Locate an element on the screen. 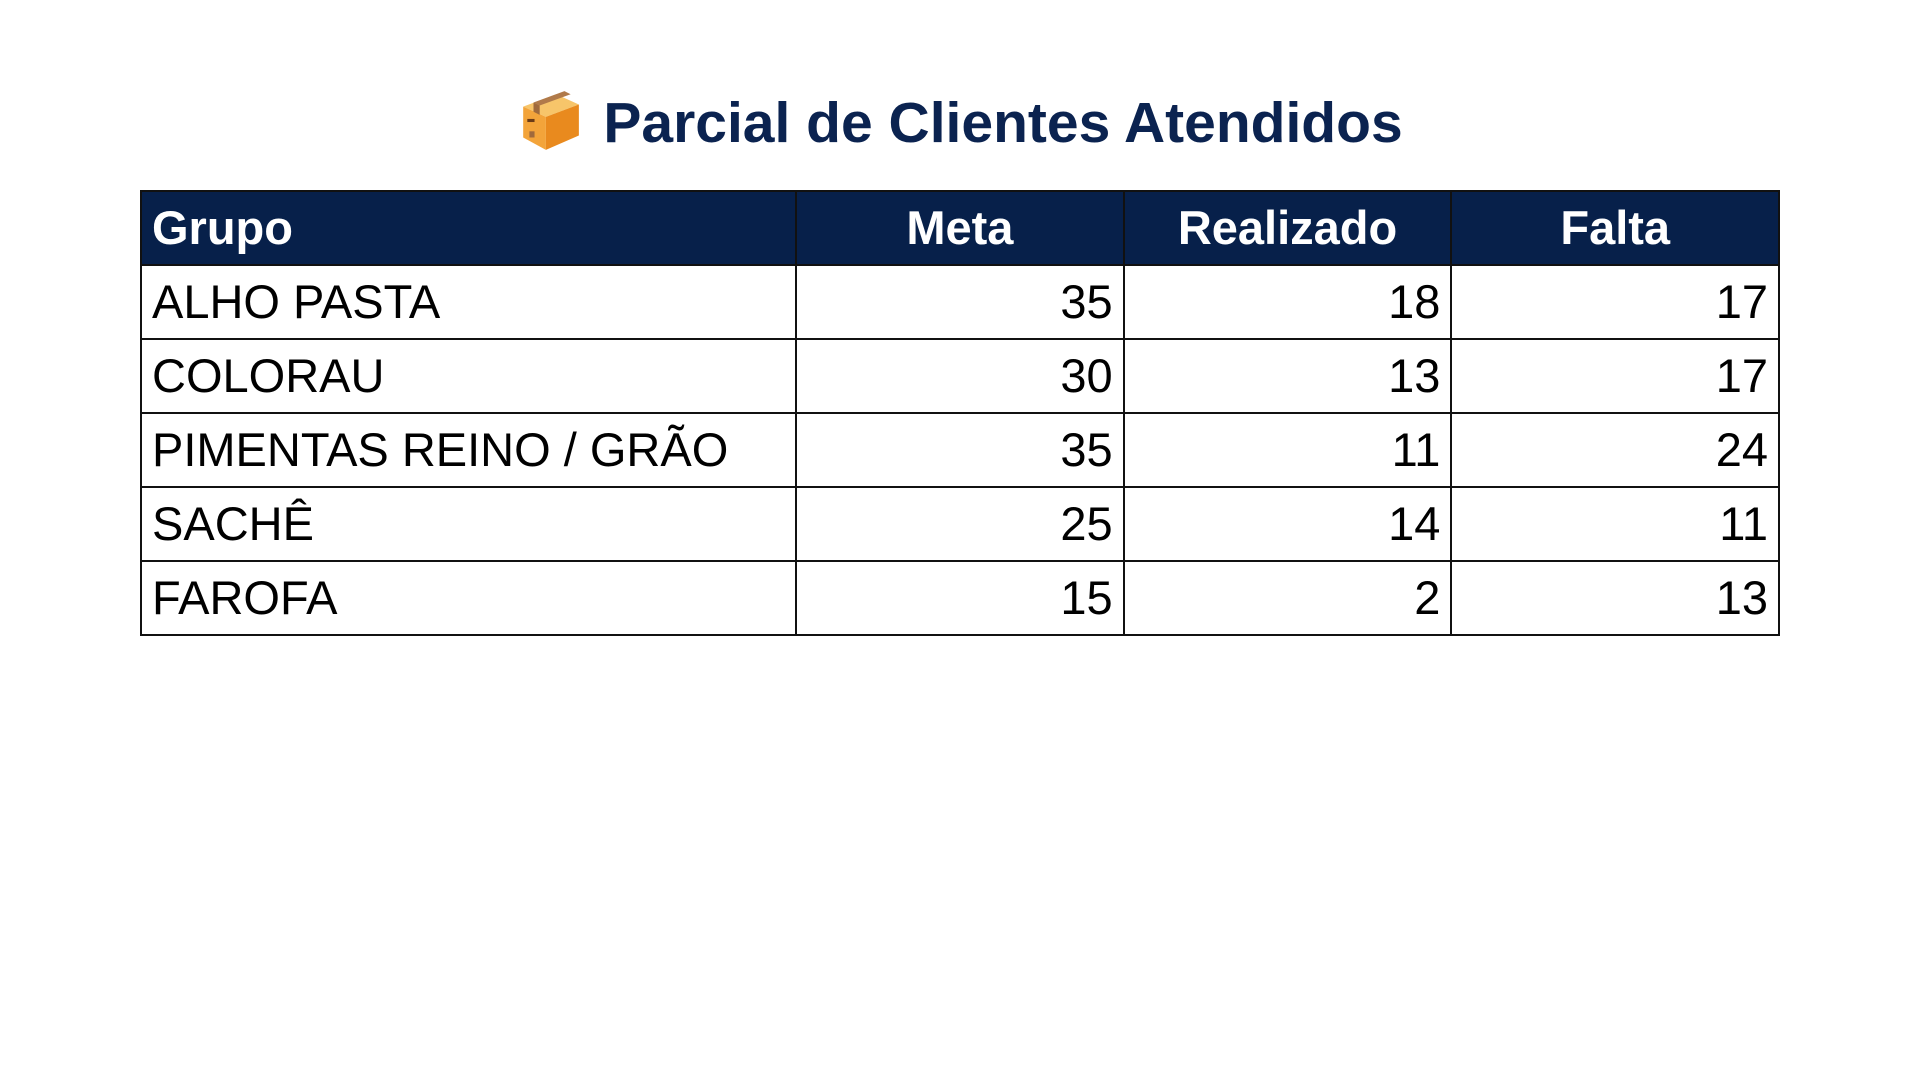 Image resolution: width=1920 pixels, height=1080 pixels. page-title: Parcial de Clientes Atendidos is located at coordinates (960, 123).